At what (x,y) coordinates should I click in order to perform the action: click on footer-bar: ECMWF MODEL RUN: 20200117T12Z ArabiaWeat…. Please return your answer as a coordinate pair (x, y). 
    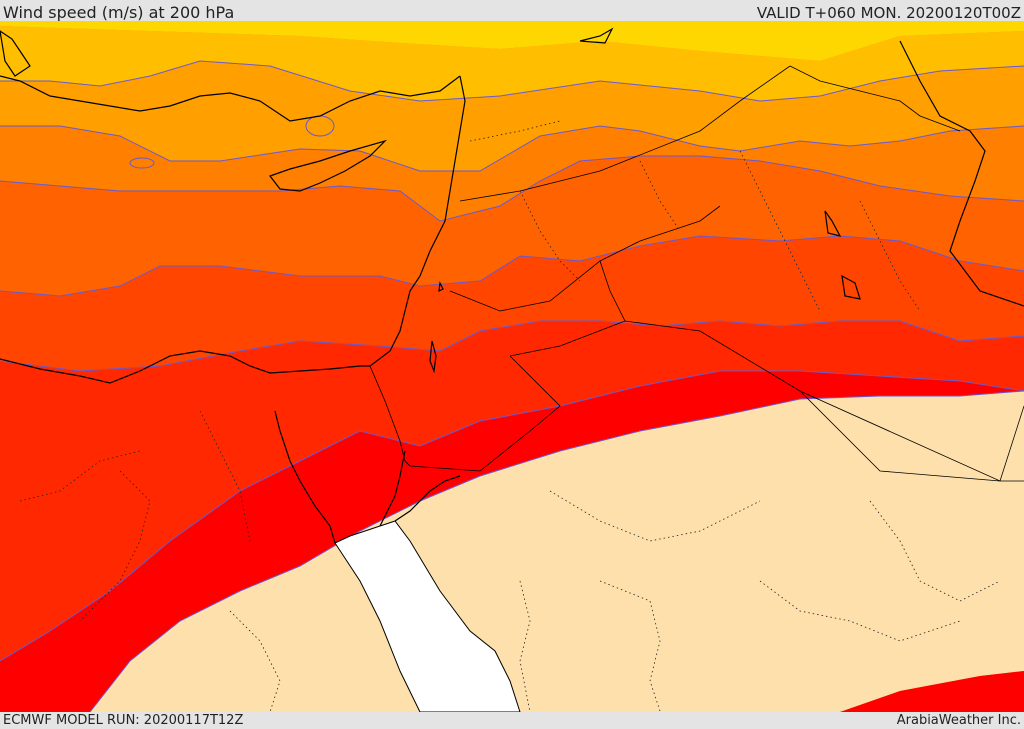
    Looking at the image, I should click on (512, 720).